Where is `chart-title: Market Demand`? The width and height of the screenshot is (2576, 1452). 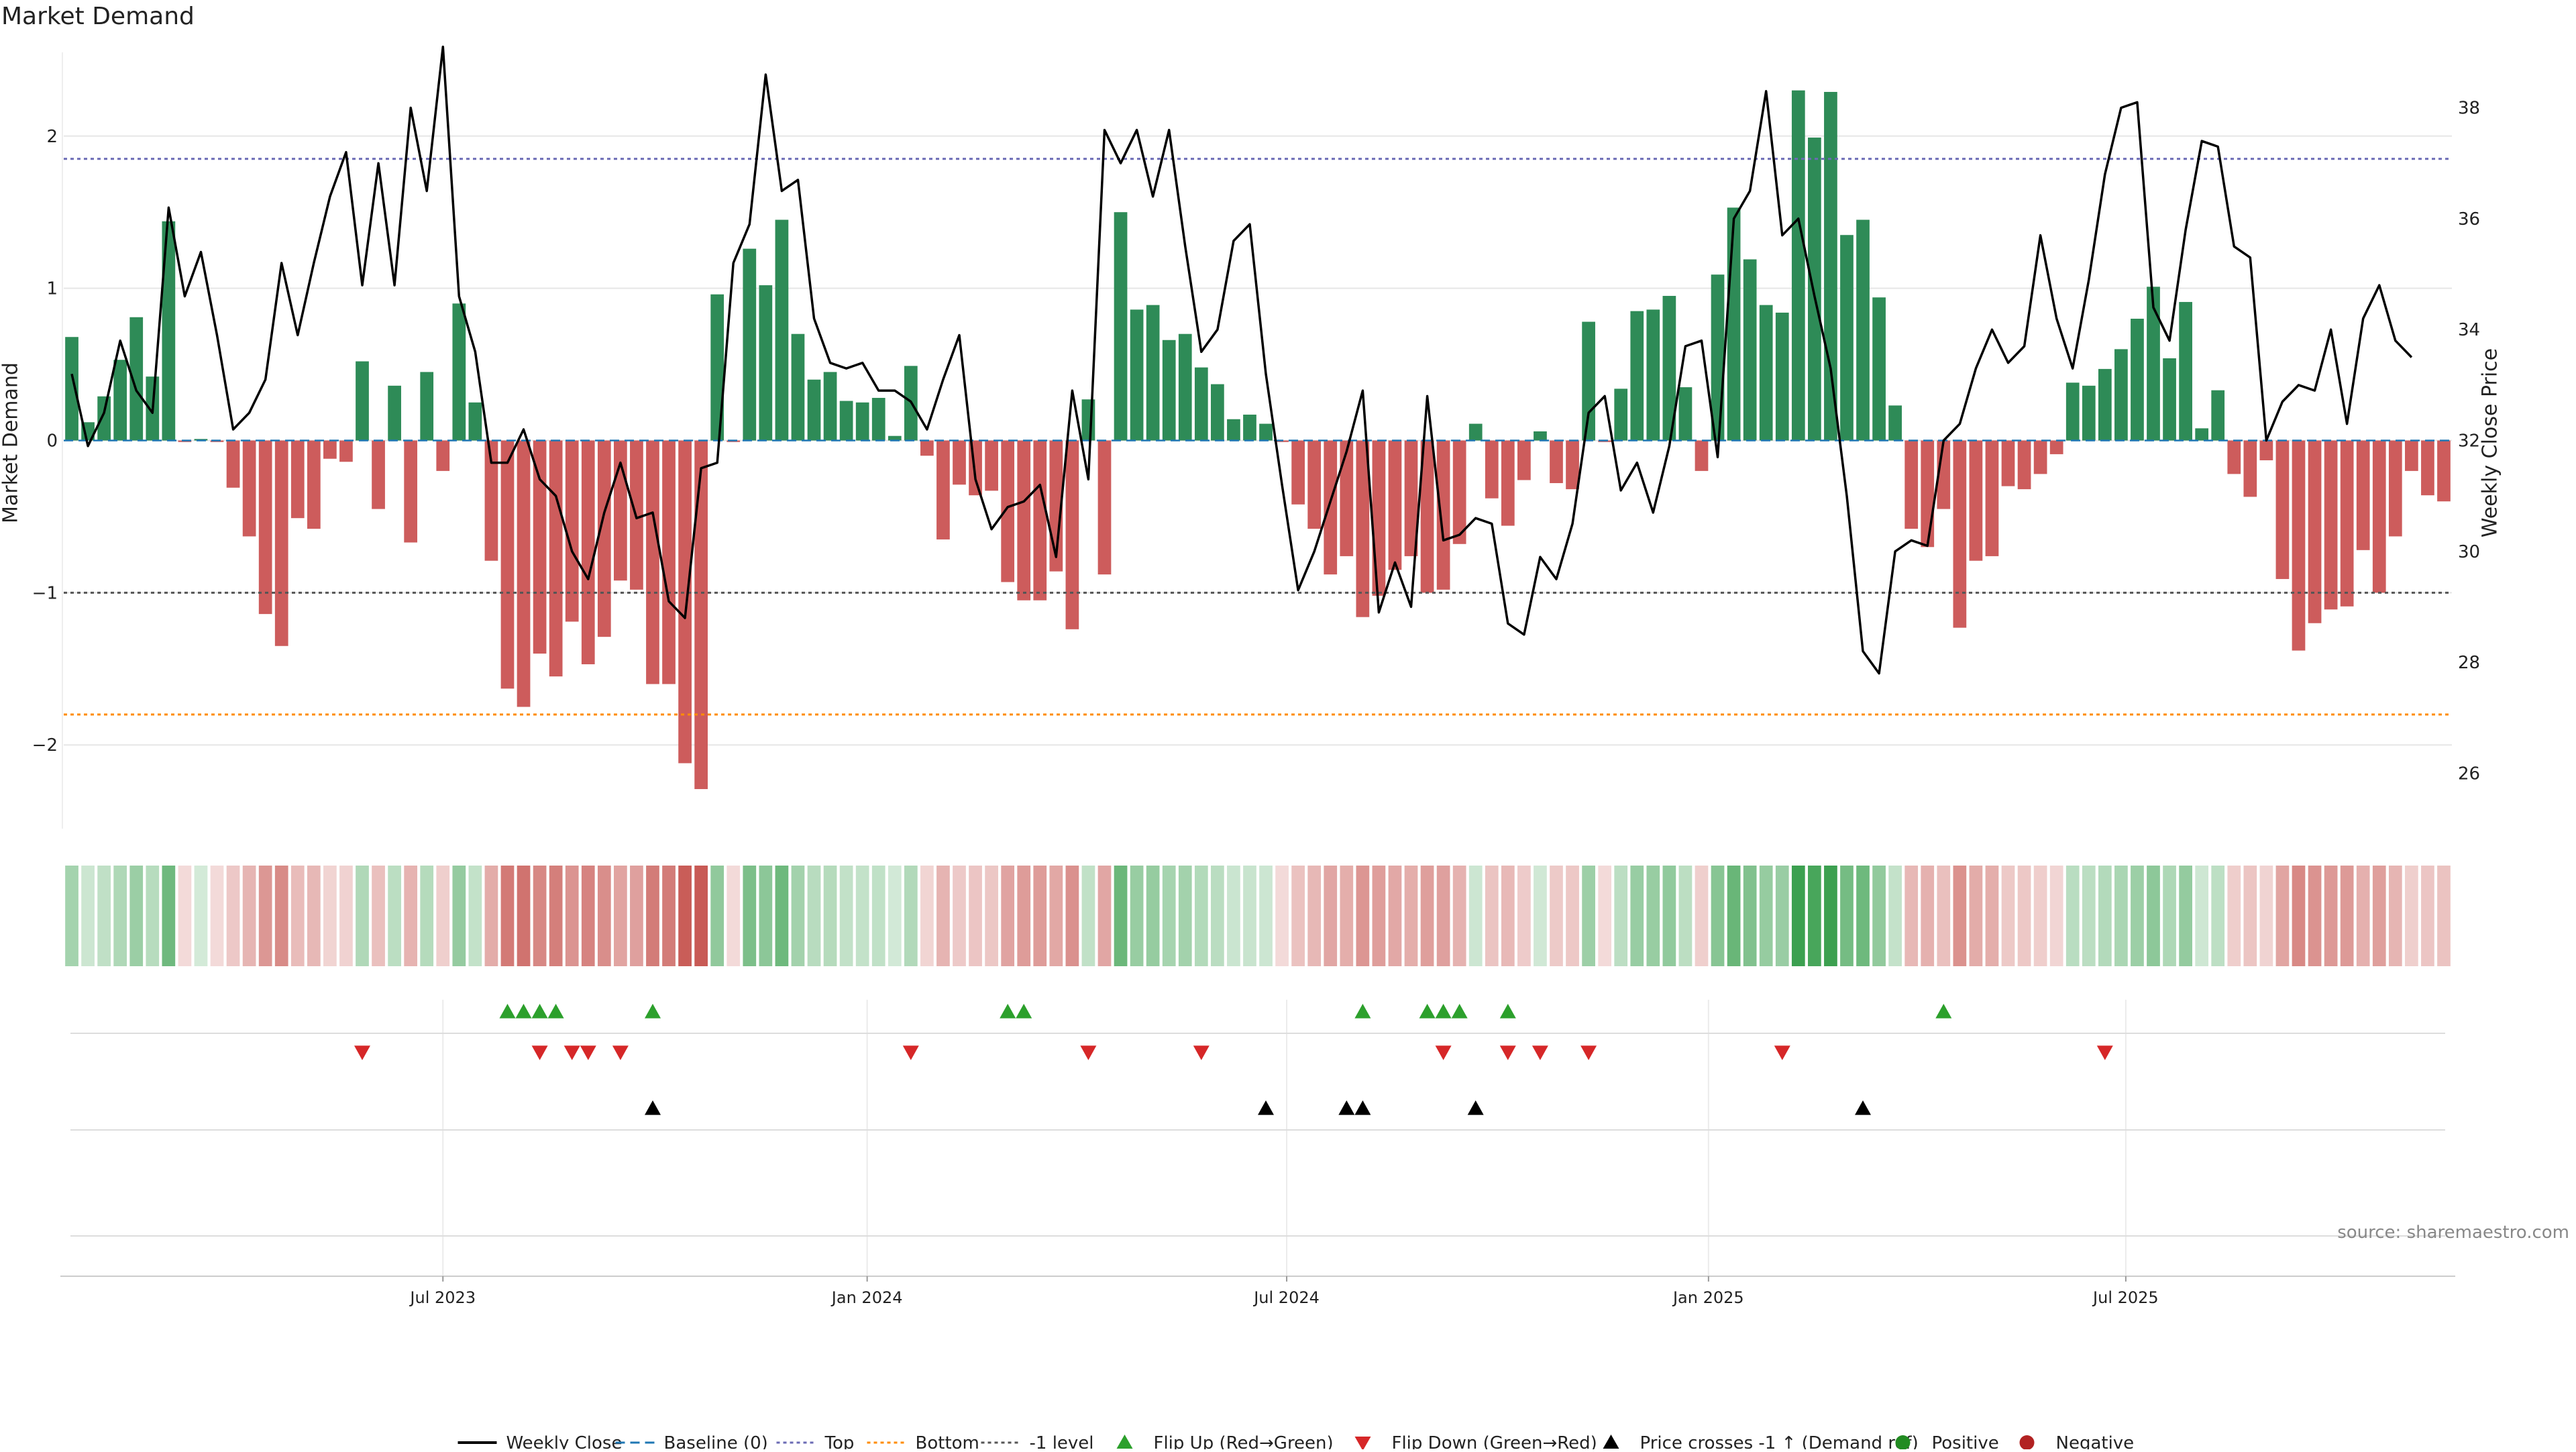
chart-title: Market Demand is located at coordinates (98, 17).